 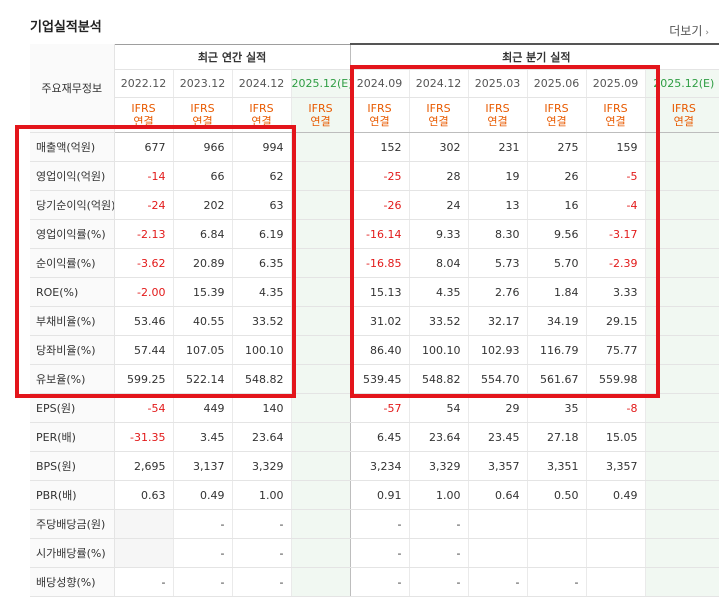 I want to click on value-cell: 3.33, so click(x=615, y=292).